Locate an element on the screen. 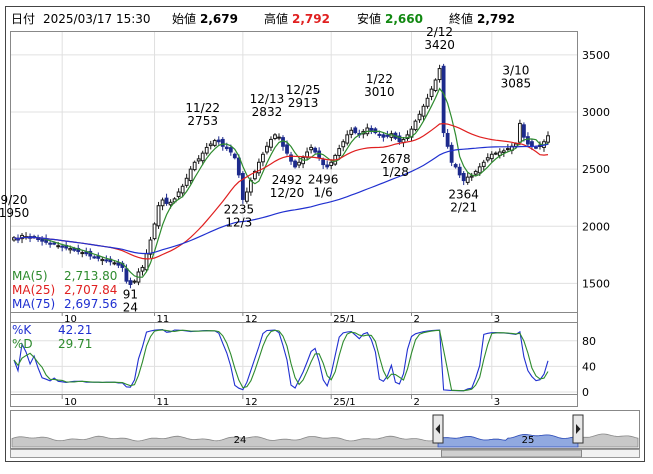 The height and width of the screenshot is (474, 653). price-annotation: 2364 is located at coordinates (463, 195).